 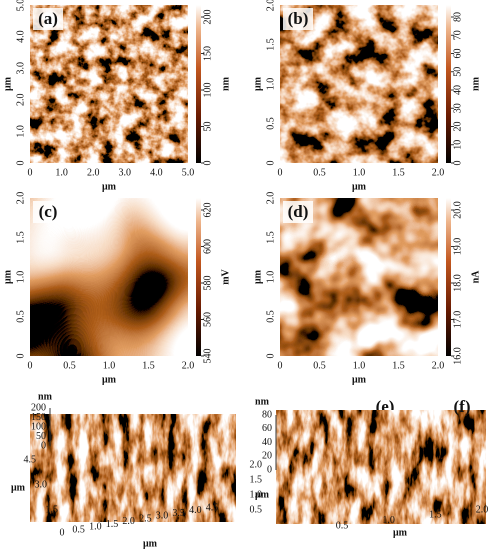 What do you see at coordinates (207, 319) in the screenshot?
I see `colorbar-tick-label: 560` at bounding box center [207, 319].